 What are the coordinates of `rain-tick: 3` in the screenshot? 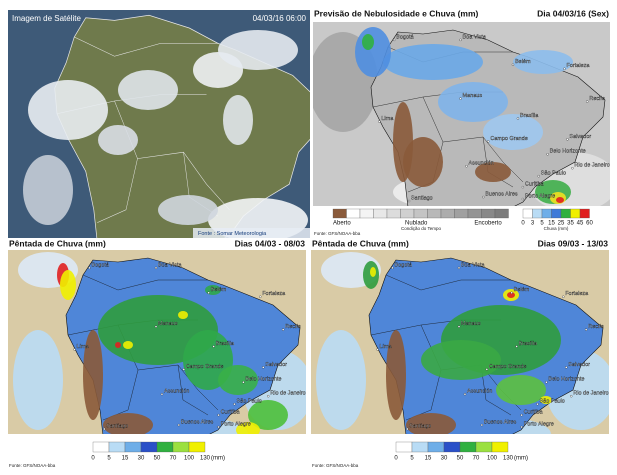 It's located at (533, 224).